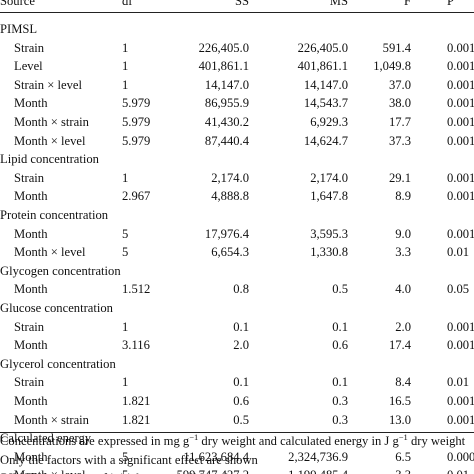 This screenshot has width=474, height=474. I want to click on cell: 14,147.0, so click(226, 84).